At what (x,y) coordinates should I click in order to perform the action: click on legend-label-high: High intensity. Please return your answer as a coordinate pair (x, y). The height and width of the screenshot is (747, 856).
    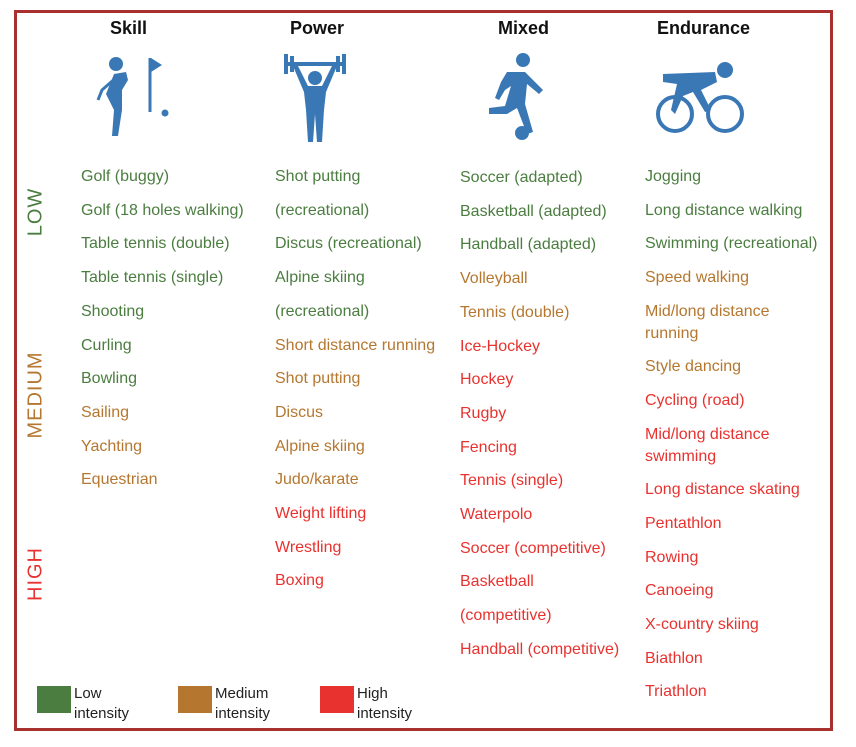
    Looking at the image, I should click on (385, 703).